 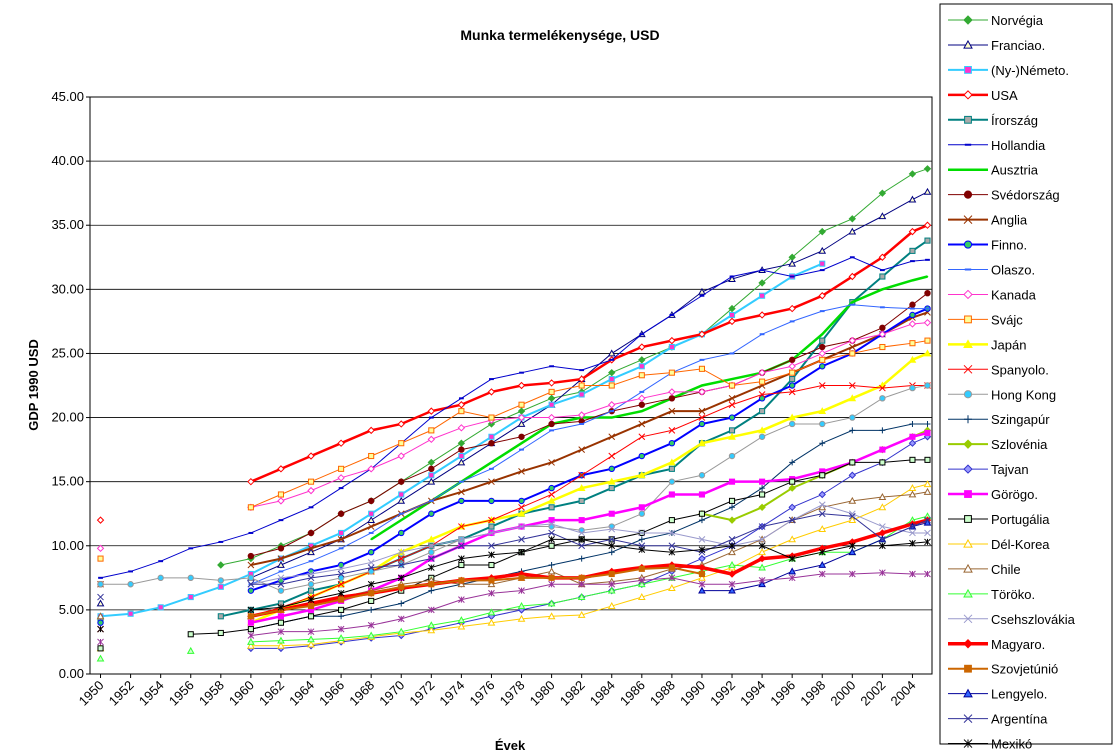 I want to click on legend-label: Spanyolo., so click(x=1020, y=369).